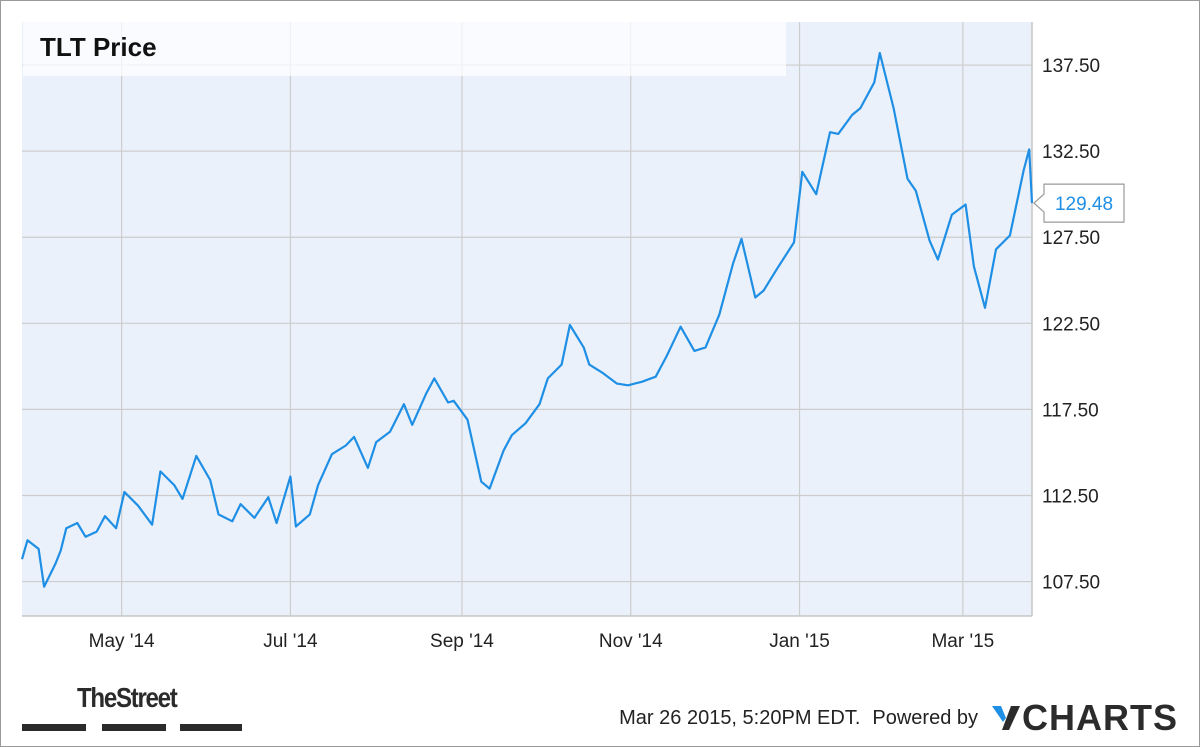 The height and width of the screenshot is (747, 1200). I want to click on powered-by-label: Powered by, so click(925, 717).